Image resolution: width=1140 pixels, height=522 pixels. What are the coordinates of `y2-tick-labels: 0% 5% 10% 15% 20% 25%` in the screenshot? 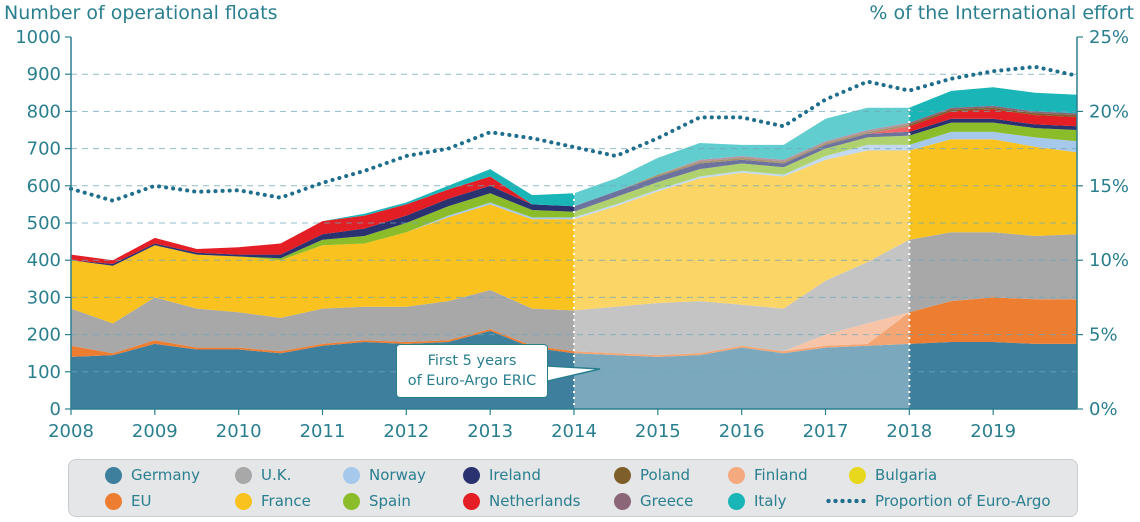 It's located at (1103, 223).